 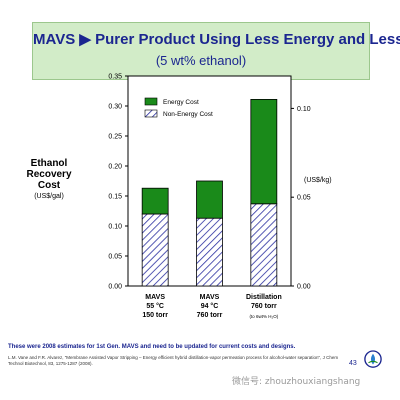 I want to click on slide-number: 43, so click(x=353, y=363).